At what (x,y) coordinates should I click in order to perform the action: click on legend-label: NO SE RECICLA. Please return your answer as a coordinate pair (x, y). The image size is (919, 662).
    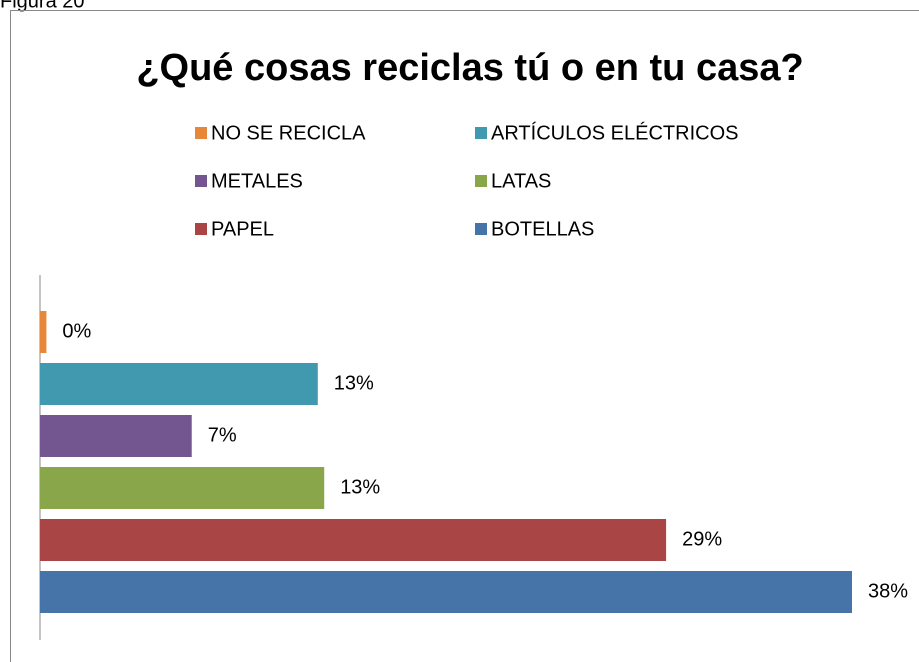
    Looking at the image, I should click on (288, 133).